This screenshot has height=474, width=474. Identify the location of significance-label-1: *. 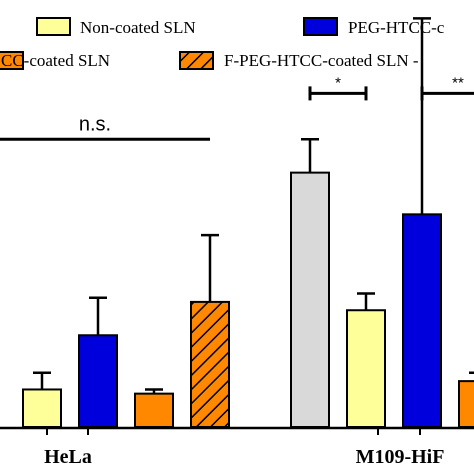
(338, 82).